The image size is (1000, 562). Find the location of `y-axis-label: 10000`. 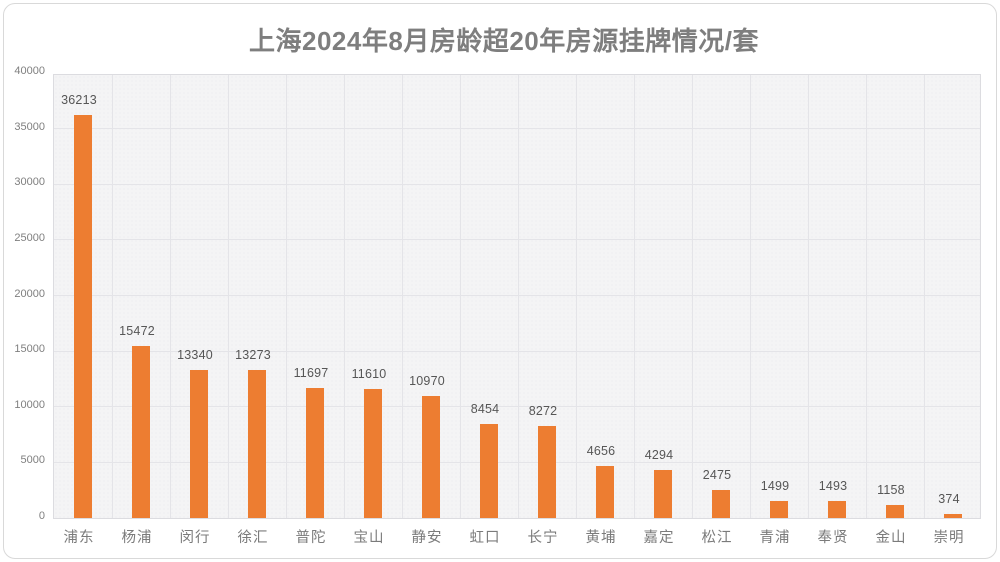

y-axis-label: 10000 is located at coordinates (29, 404).